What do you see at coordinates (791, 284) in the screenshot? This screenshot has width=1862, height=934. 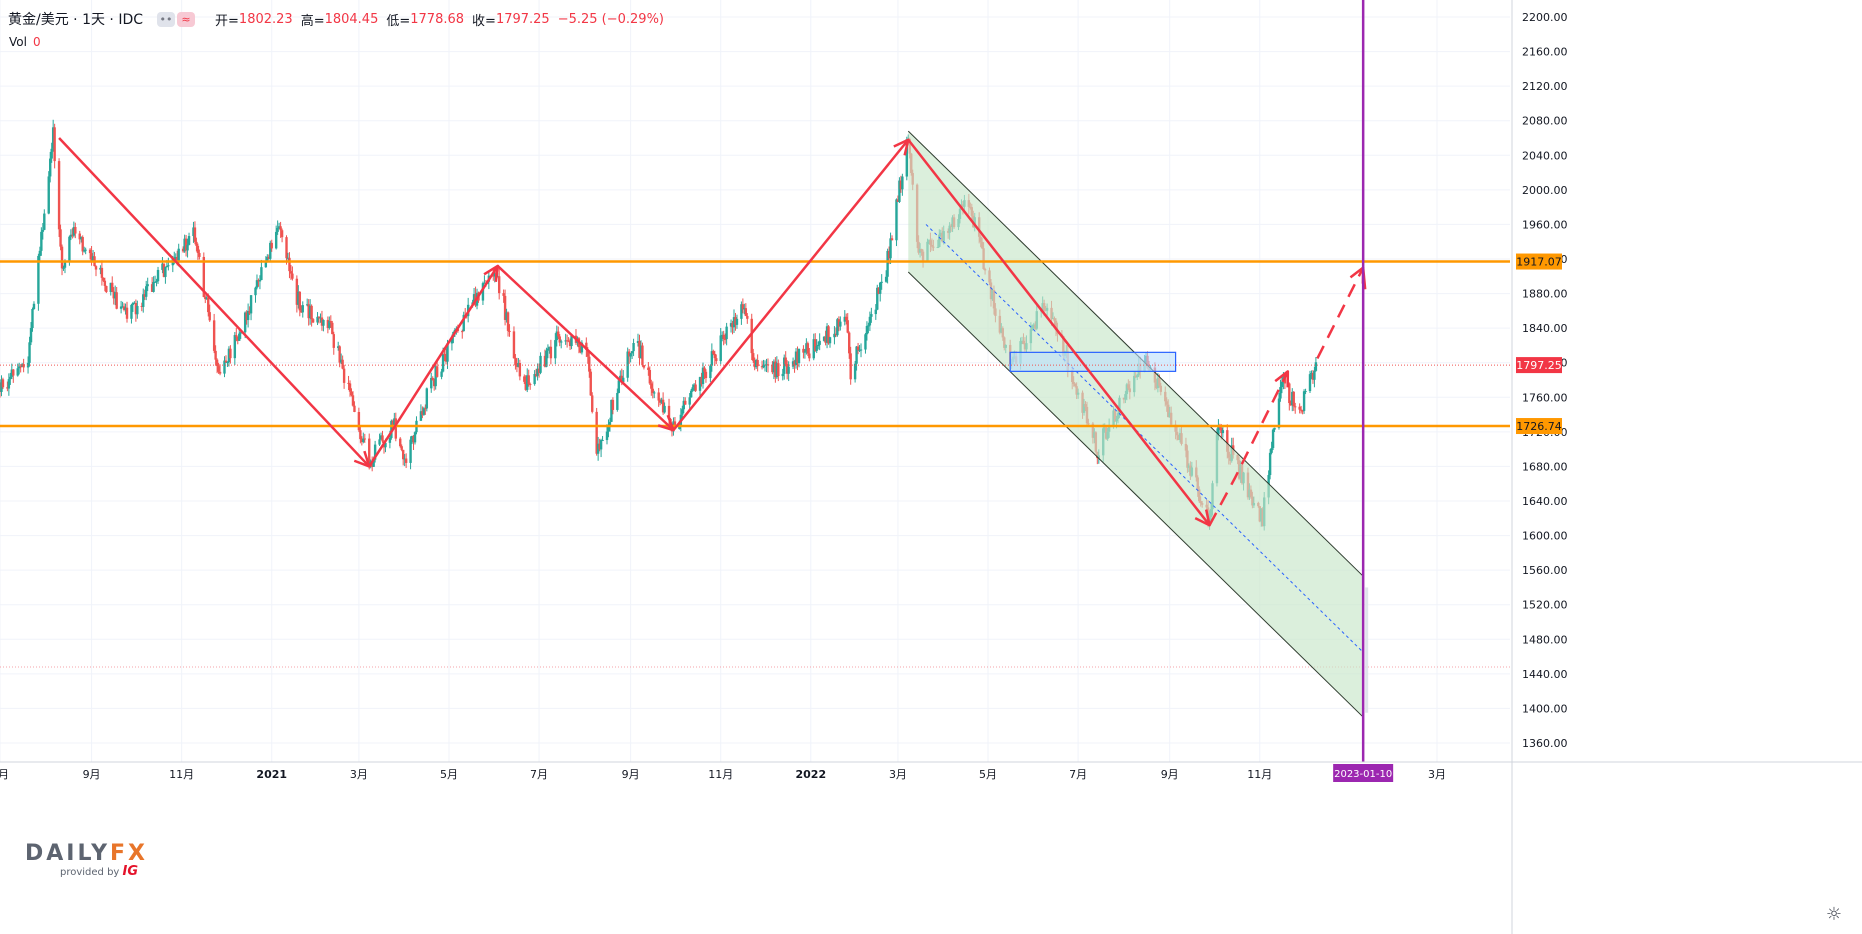 I see `trend-arrow` at bounding box center [791, 284].